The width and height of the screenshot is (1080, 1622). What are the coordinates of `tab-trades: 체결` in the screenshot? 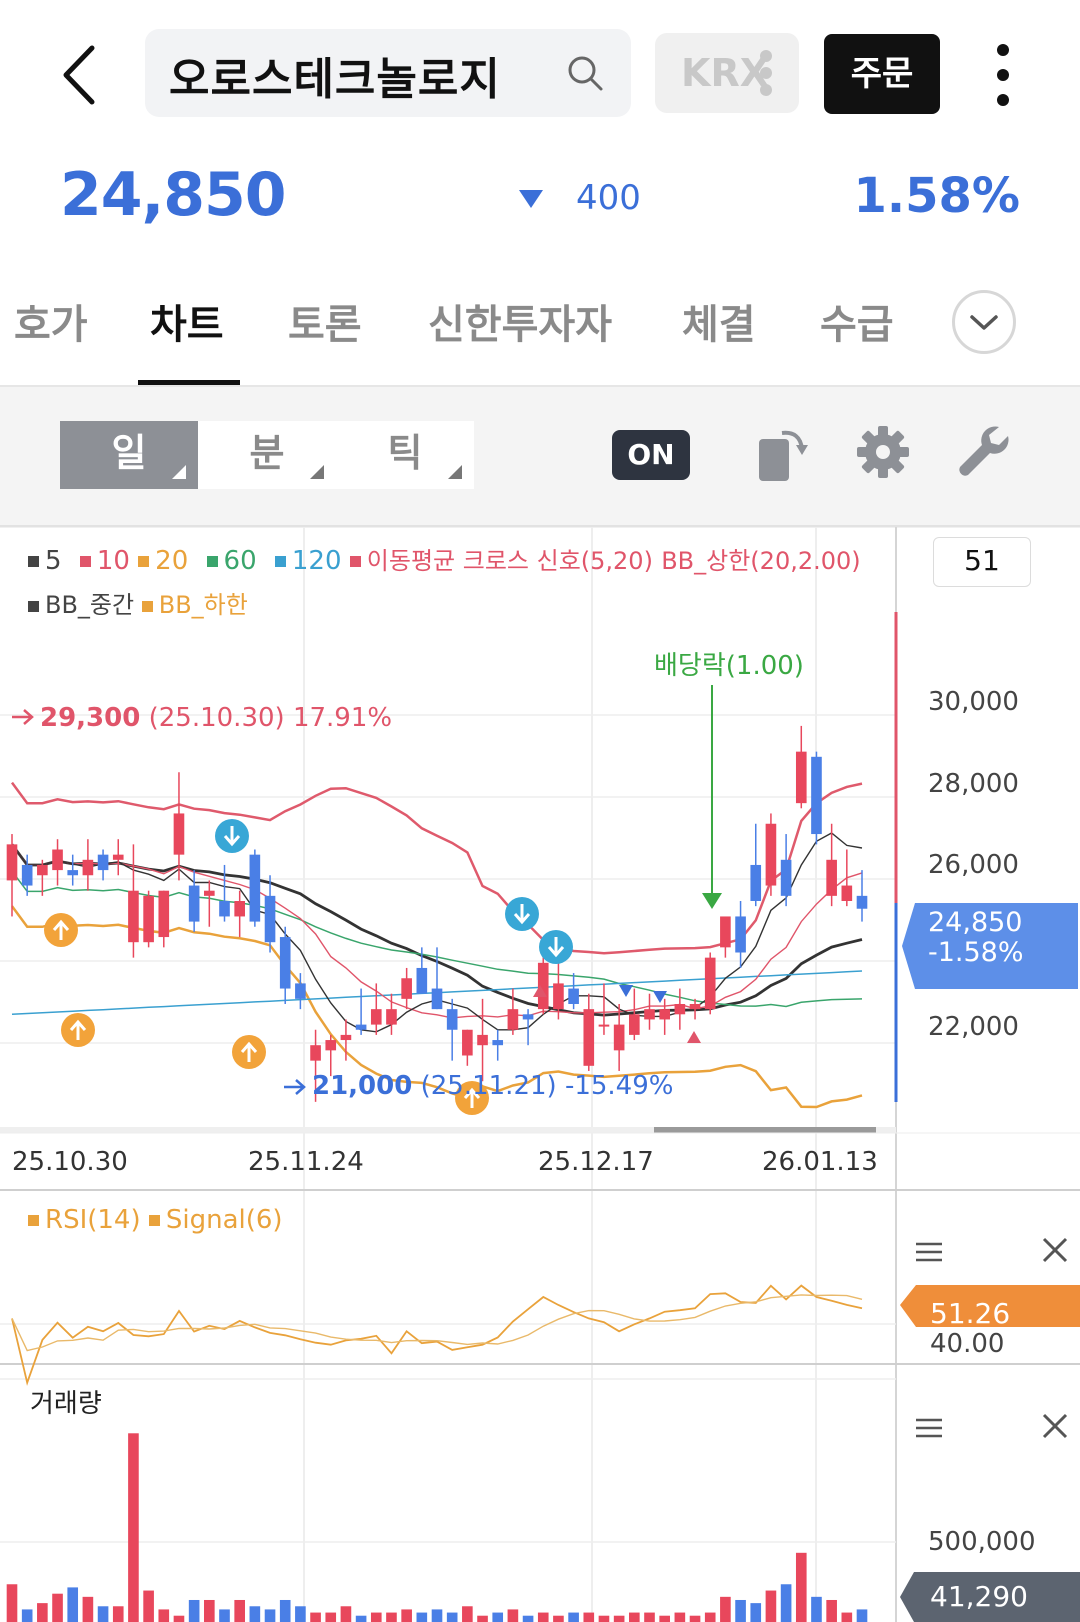 It's located at (719, 325).